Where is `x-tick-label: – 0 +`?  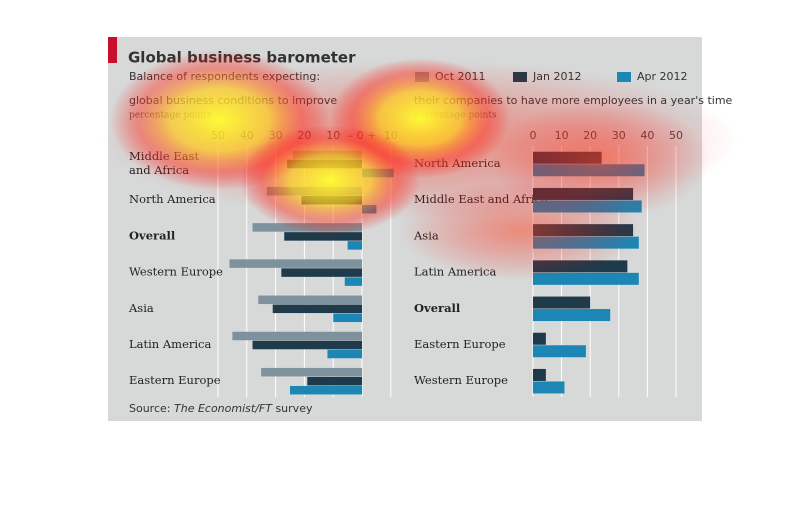 x-tick-label: – 0 + is located at coordinates (362, 135).